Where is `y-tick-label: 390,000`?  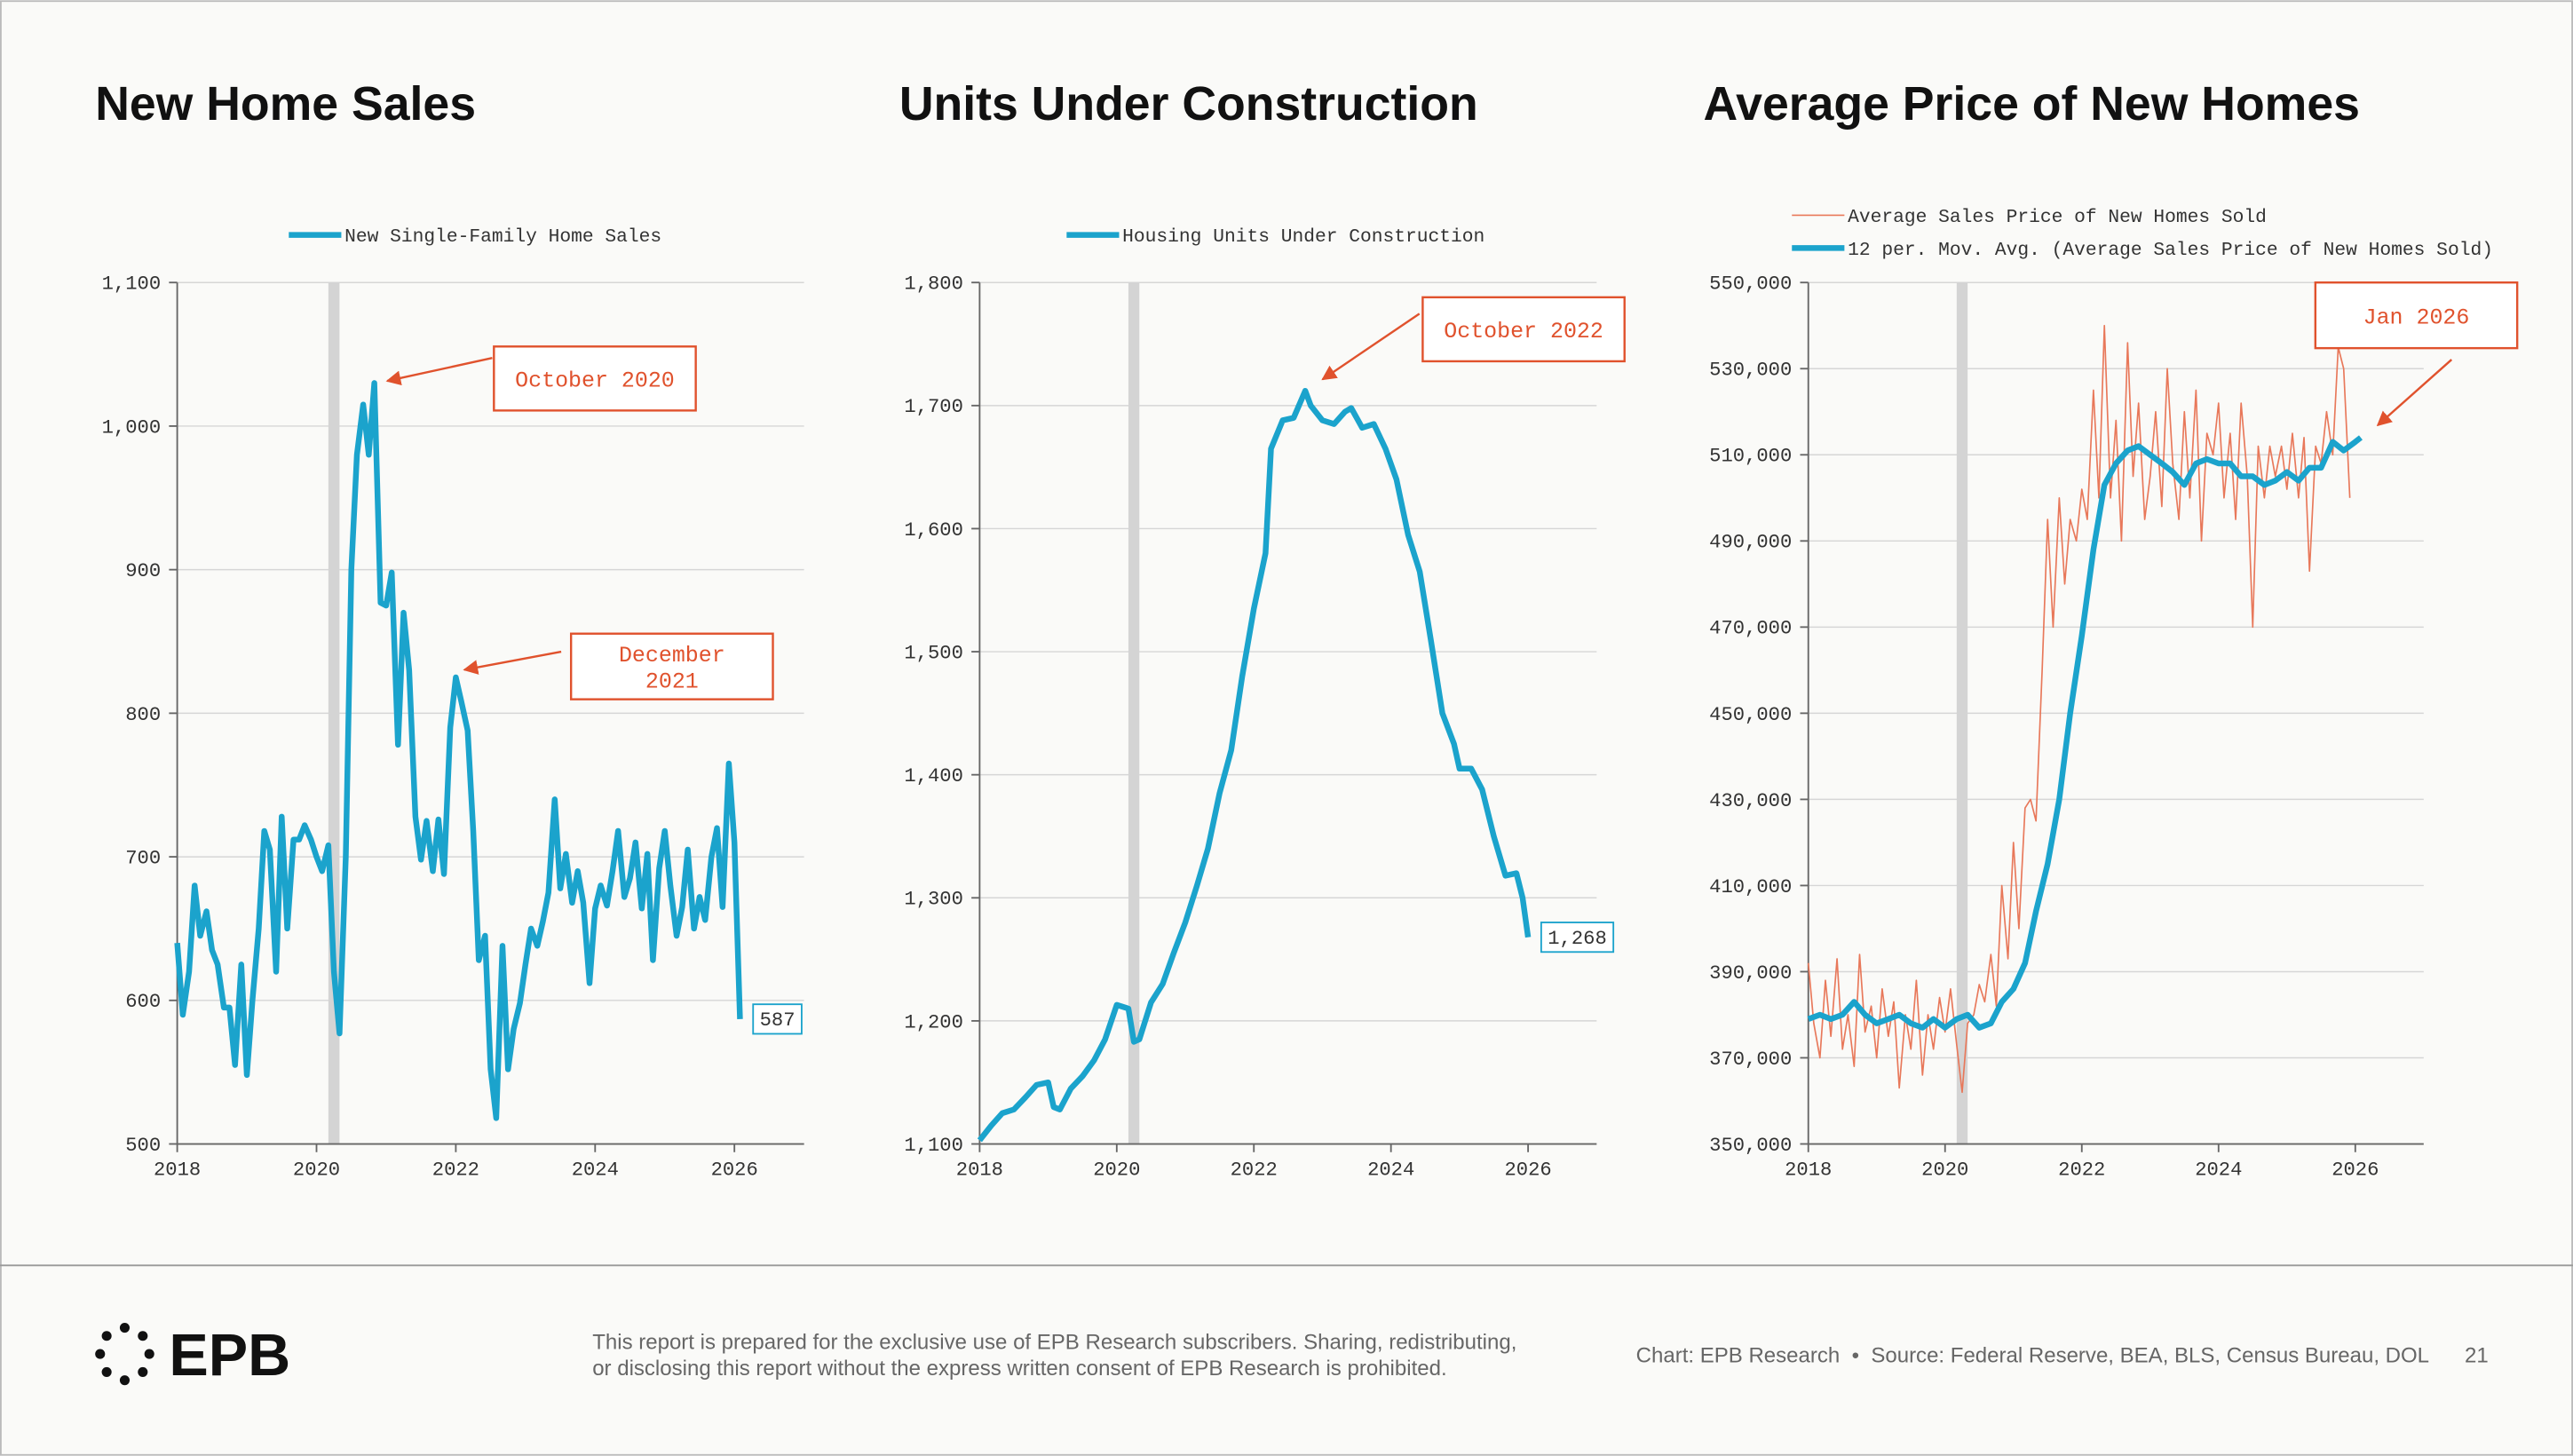 y-tick-label: 390,000 is located at coordinates (1750, 974).